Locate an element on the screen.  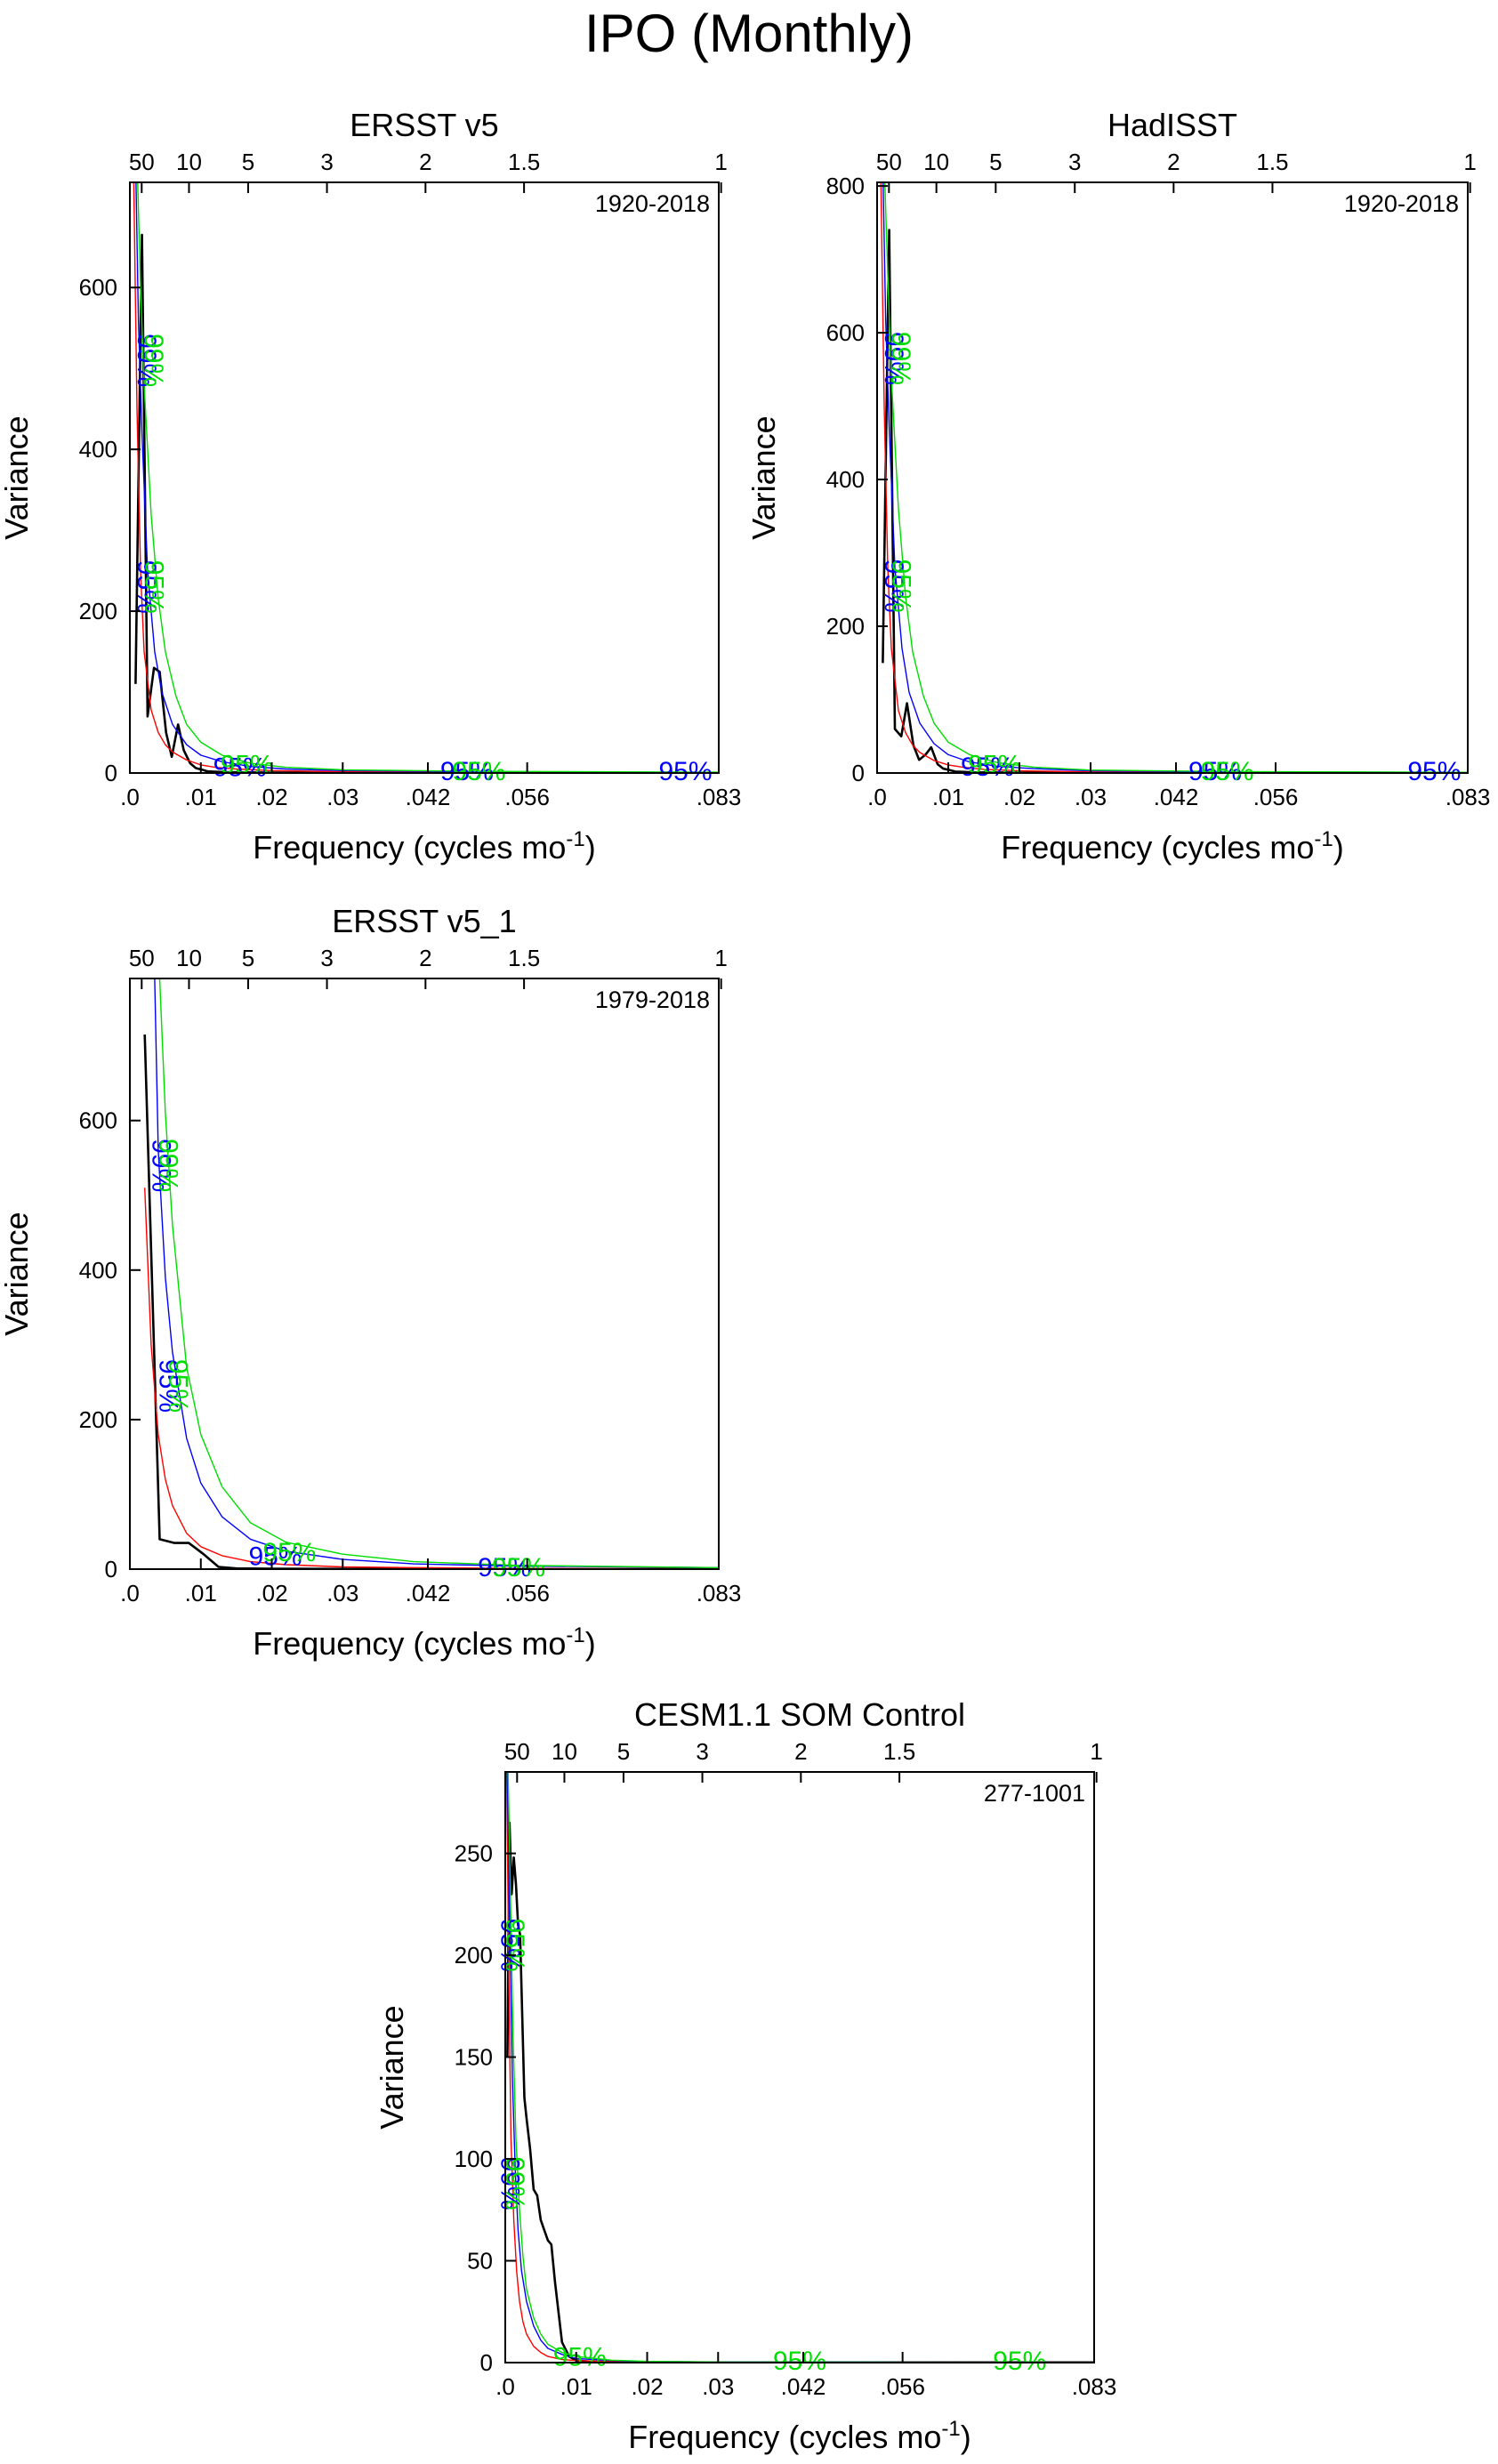
page-title: IPO (Monthly) is located at coordinates (749, 33).